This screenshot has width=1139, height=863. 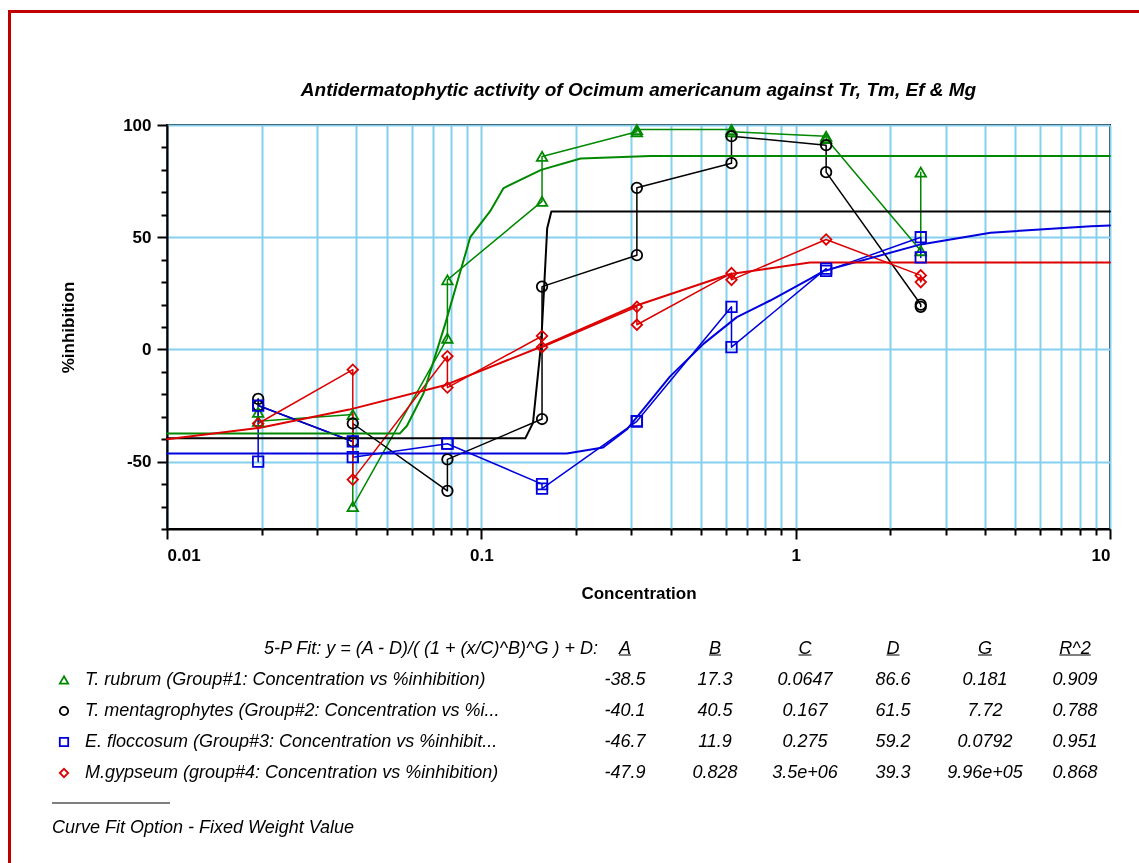 I want to click on text: 0.275, so click(x=805, y=741).